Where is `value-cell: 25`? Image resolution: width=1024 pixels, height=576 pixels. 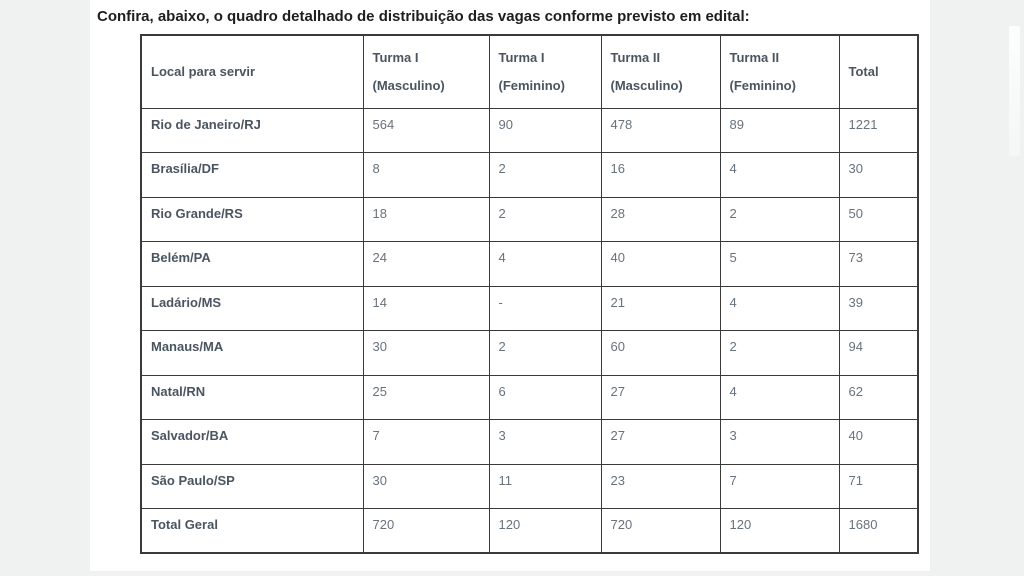
value-cell: 25 is located at coordinates (426, 397).